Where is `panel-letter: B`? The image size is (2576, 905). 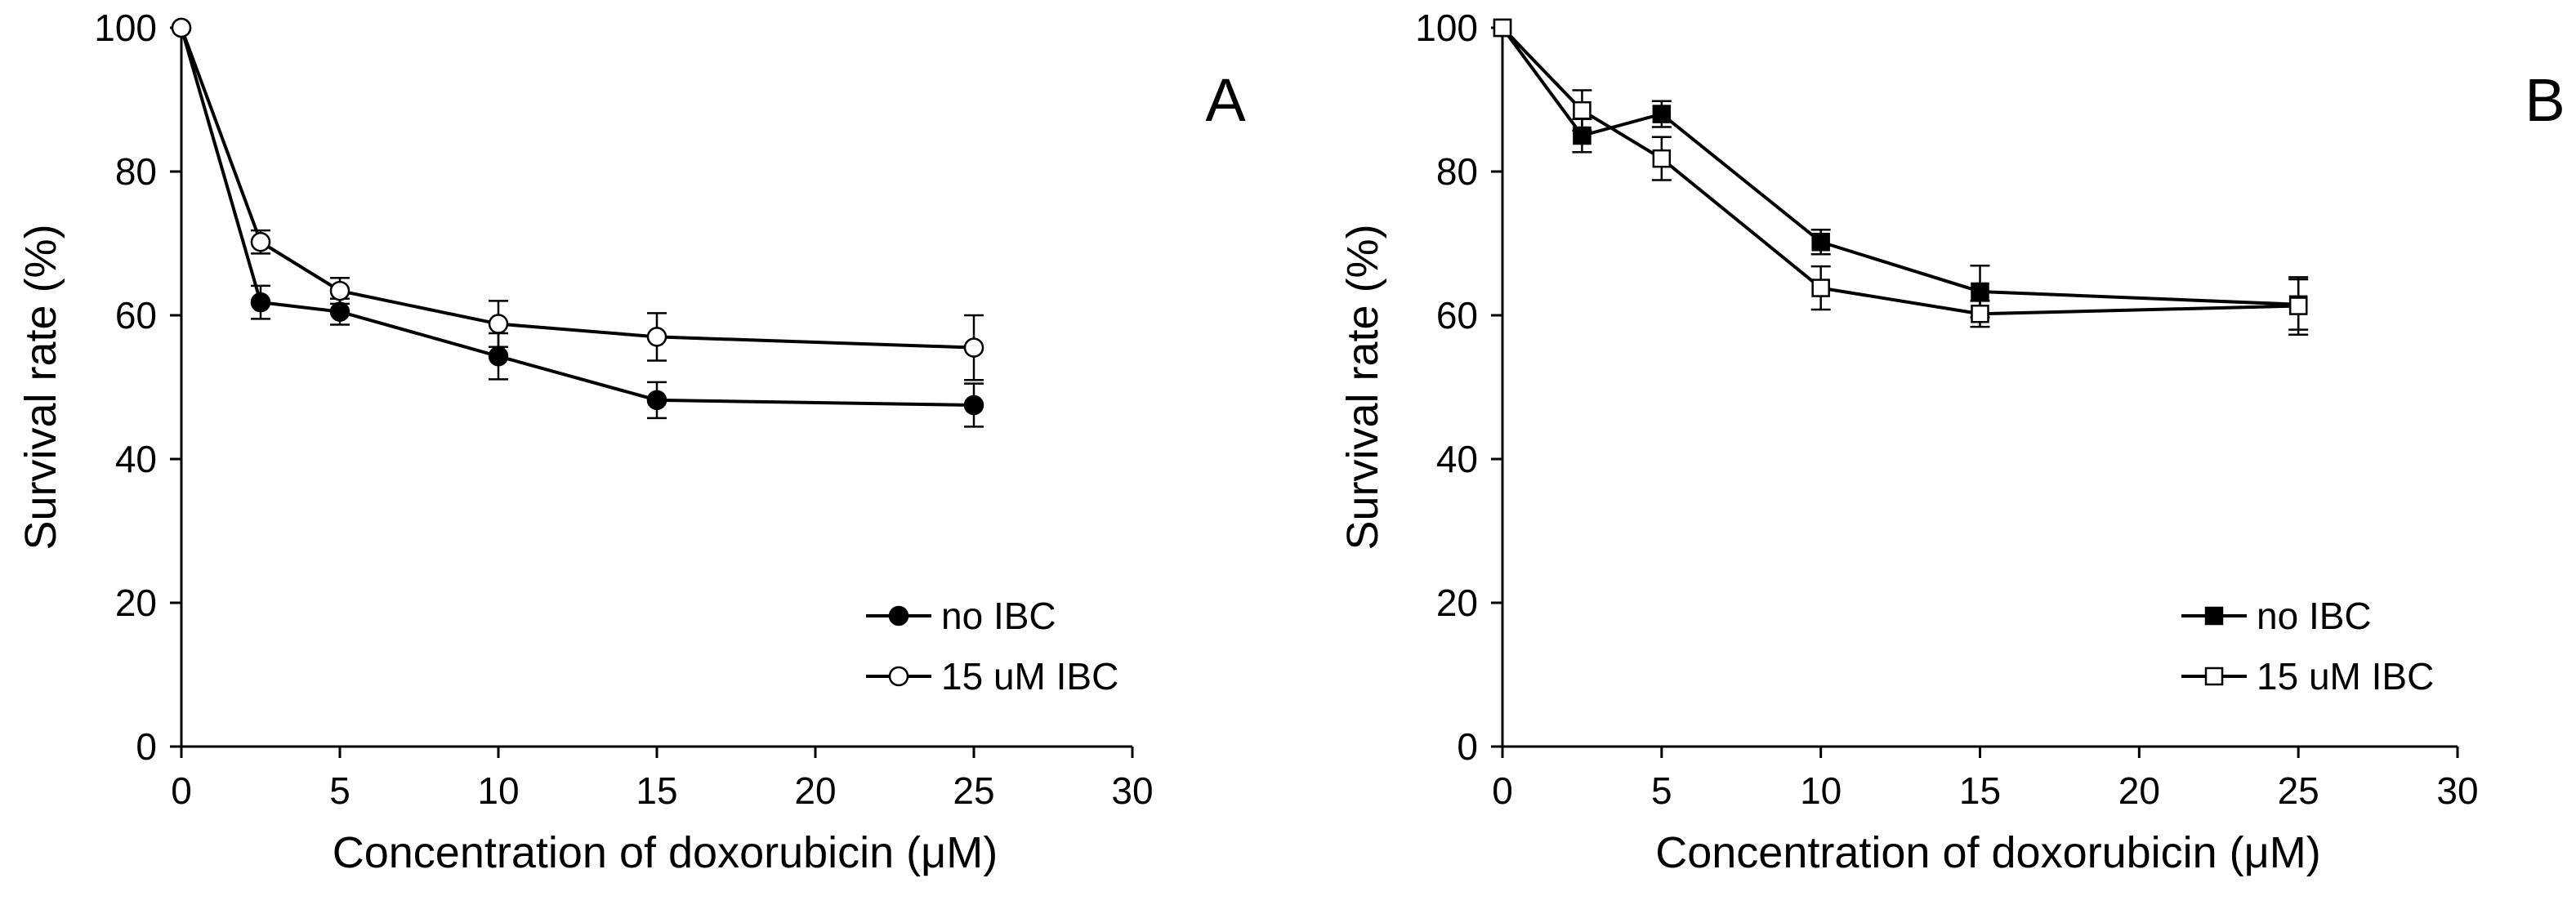
panel-letter: B is located at coordinates (2545, 100).